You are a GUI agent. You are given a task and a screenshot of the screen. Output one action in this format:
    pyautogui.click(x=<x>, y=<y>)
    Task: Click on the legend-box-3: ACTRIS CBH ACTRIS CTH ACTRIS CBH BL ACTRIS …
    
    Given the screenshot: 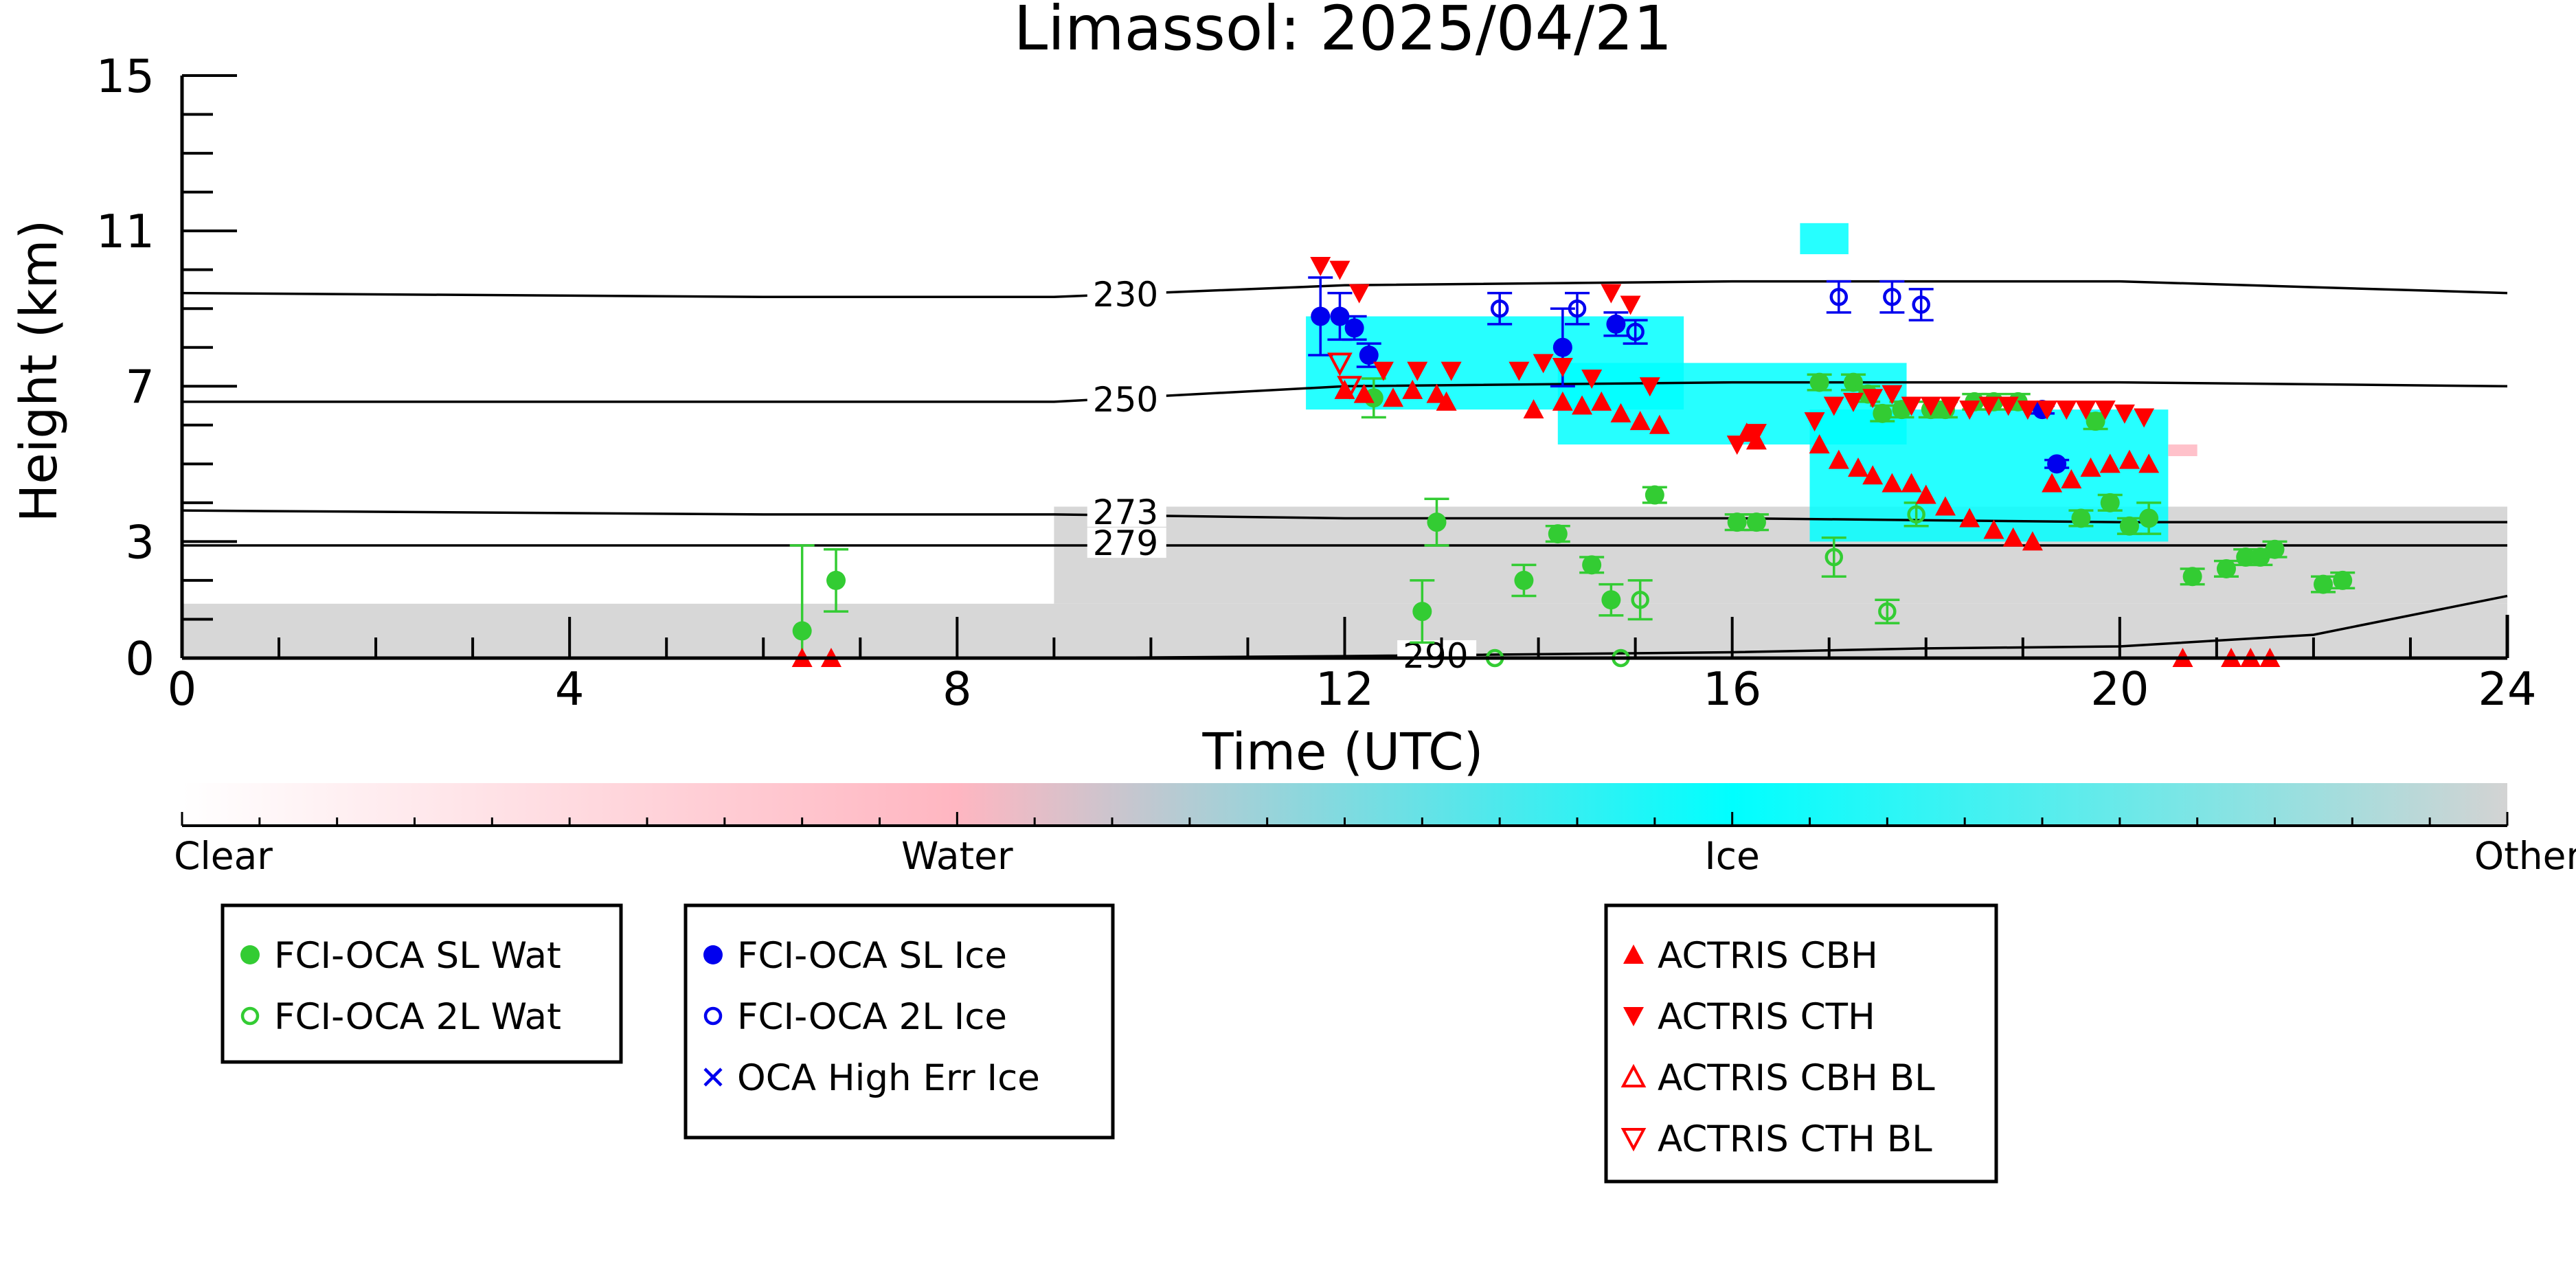 What is the action you would take?
    pyautogui.click(x=1801, y=1043)
    